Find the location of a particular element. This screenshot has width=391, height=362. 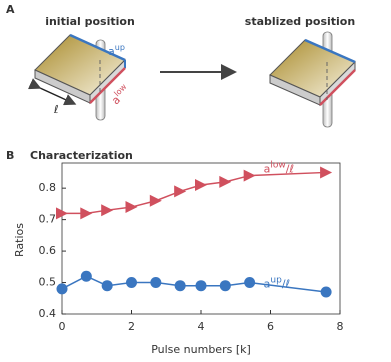

y-tick-label: 0.6 is located at coordinates (48, 250).